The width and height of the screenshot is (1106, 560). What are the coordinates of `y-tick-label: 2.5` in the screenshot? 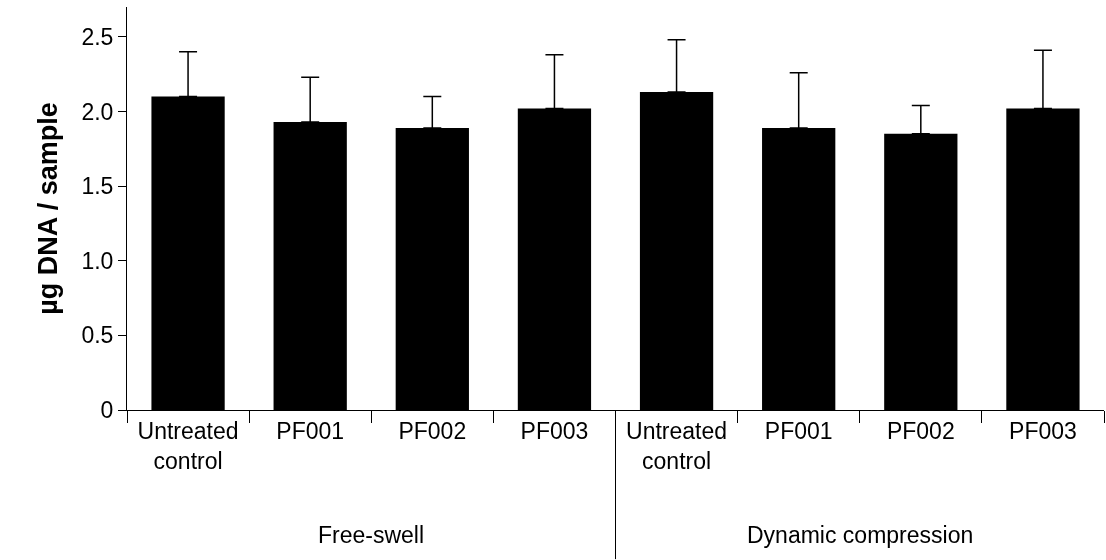 It's located at (97, 36).